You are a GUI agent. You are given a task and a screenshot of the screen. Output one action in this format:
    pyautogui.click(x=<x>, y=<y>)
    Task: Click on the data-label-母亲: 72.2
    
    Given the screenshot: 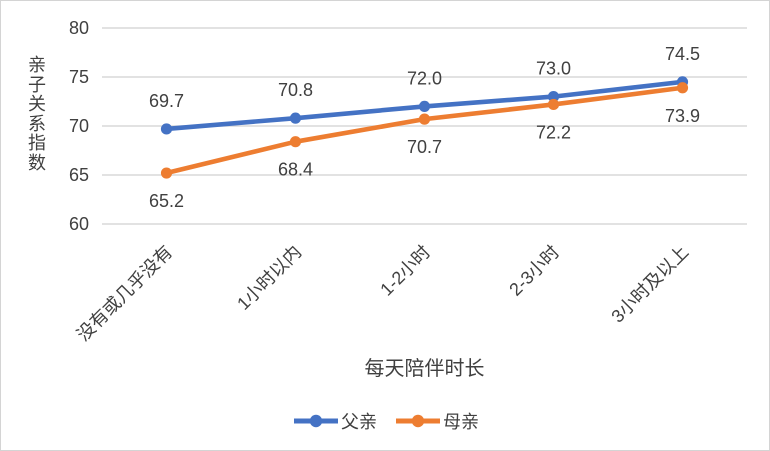 What is the action you would take?
    pyautogui.click(x=553, y=132)
    